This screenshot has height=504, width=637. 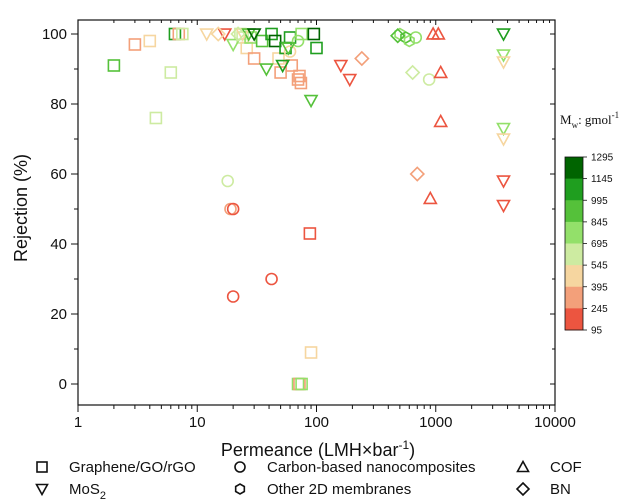 What do you see at coordinates (599, 201) in the screenshot?
I see `colorbar-label: 995` at bounding box center [599, 201].